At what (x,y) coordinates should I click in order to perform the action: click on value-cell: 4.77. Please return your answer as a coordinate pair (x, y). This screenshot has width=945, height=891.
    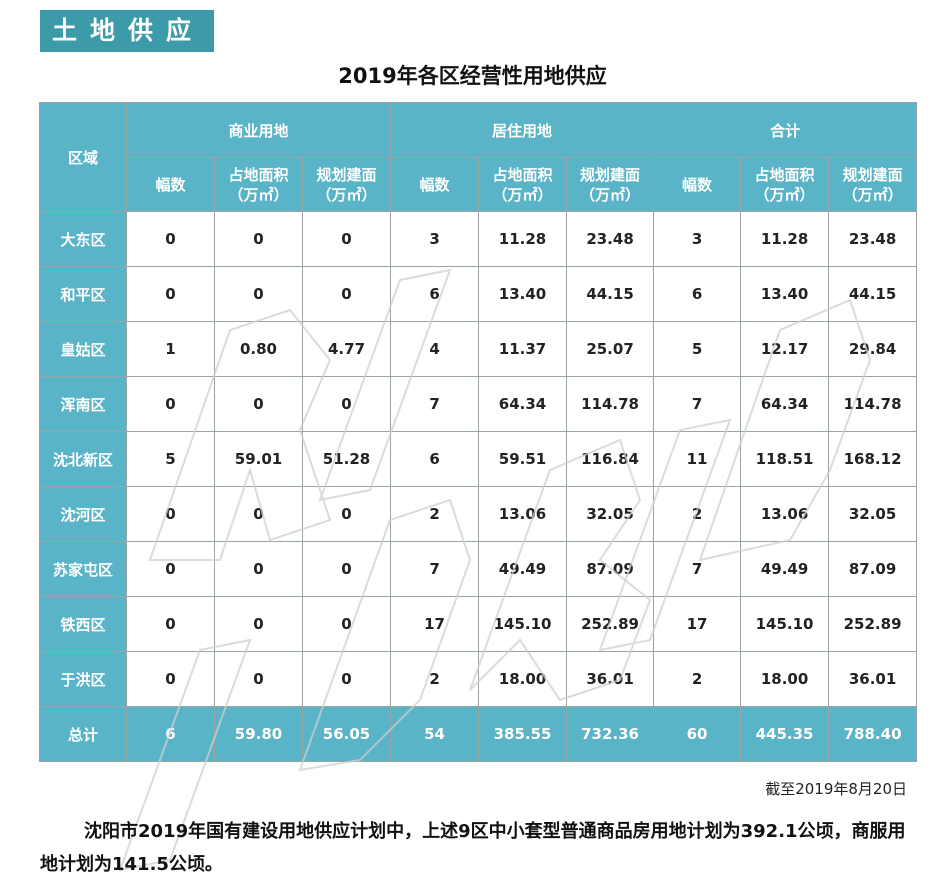
    Looking at the image, I should click on (346, 349).